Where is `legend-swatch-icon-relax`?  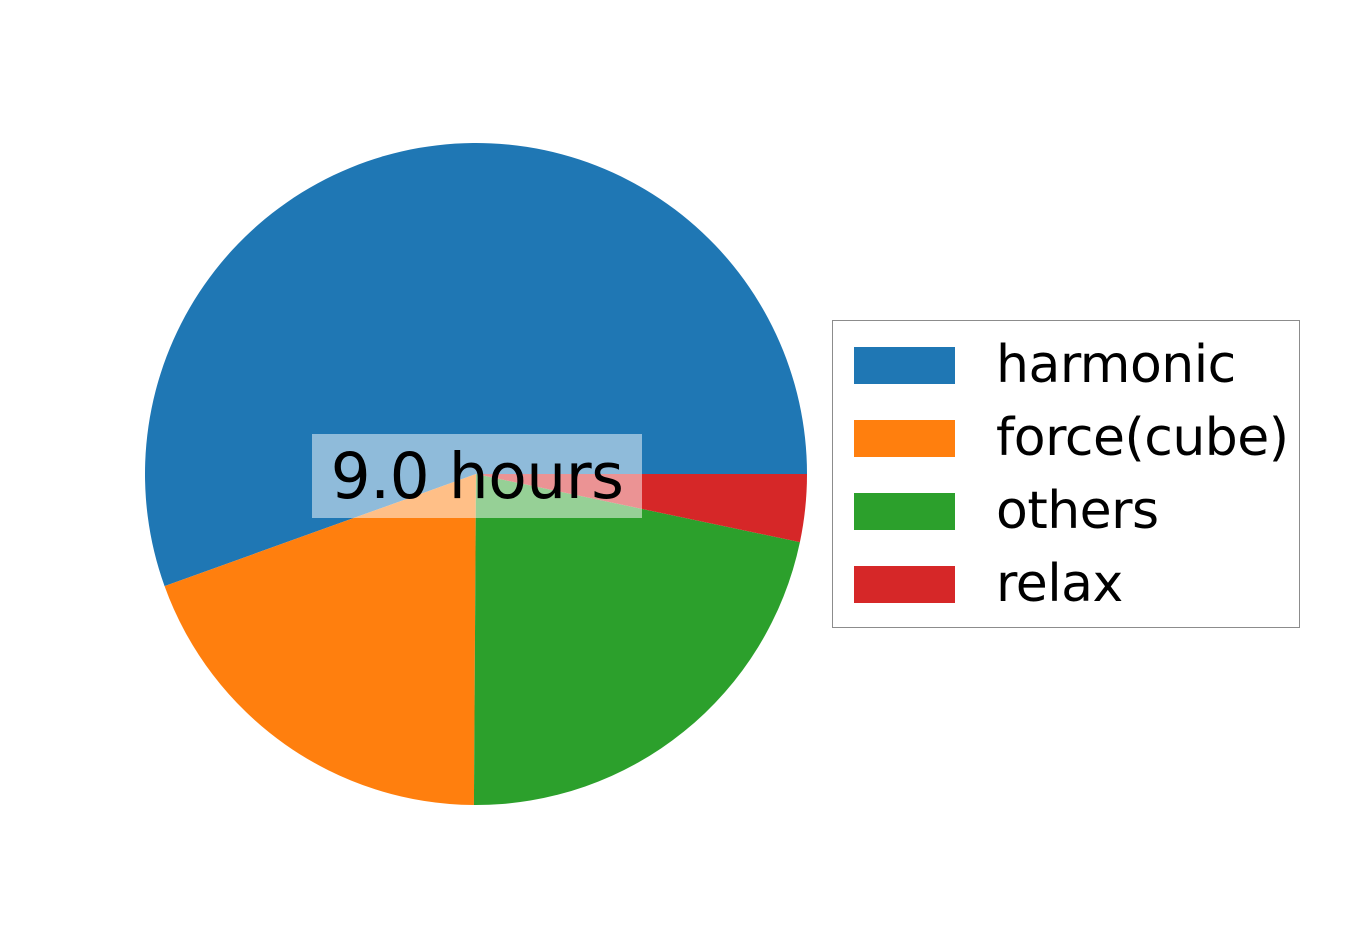 legend-swatch-icon-relax is located at coordinates (904, 584).